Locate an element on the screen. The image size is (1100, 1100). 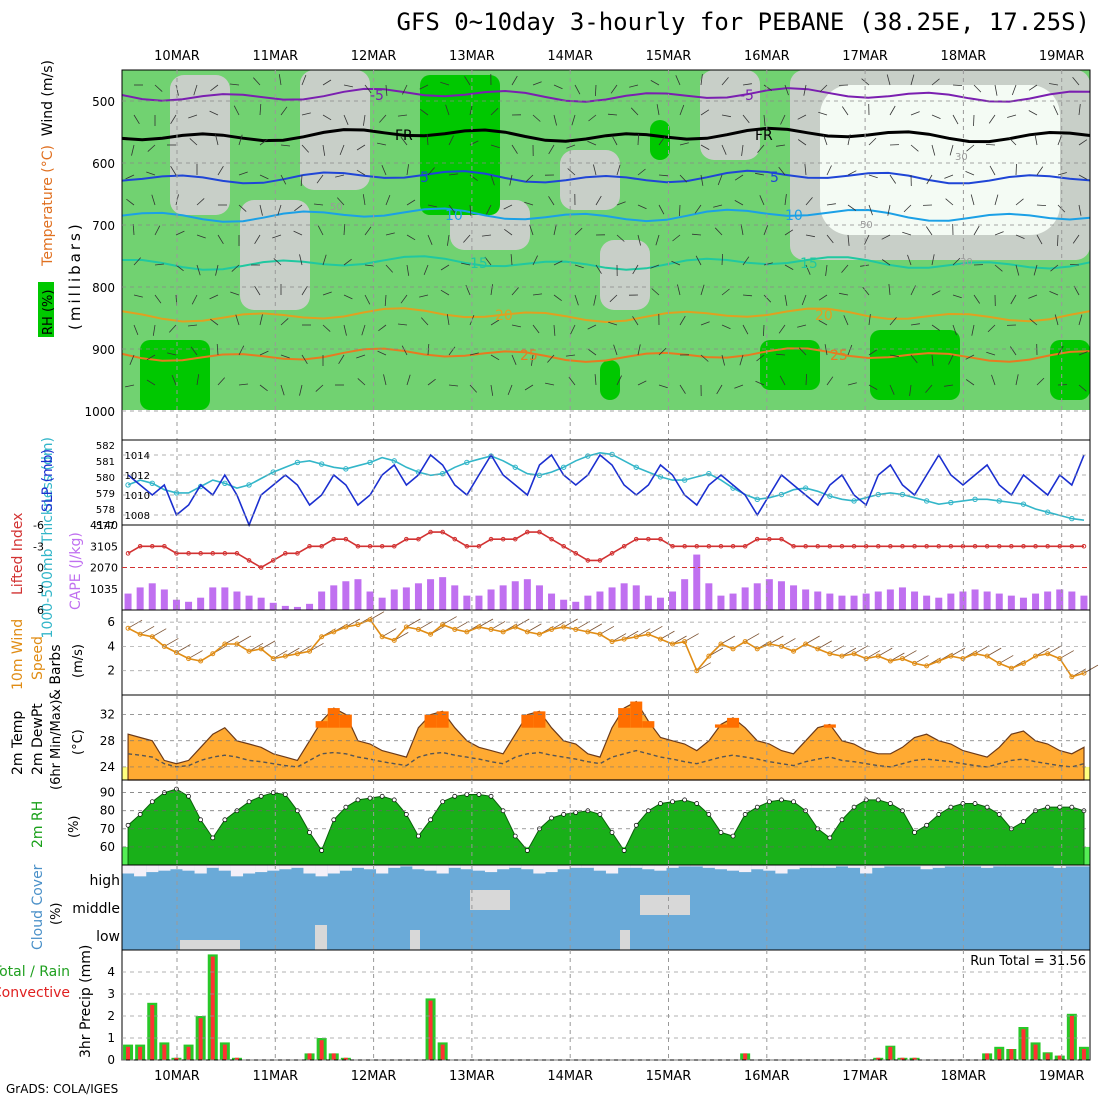
cape-tick-label: 1035 is located at coordinates (104, 589).